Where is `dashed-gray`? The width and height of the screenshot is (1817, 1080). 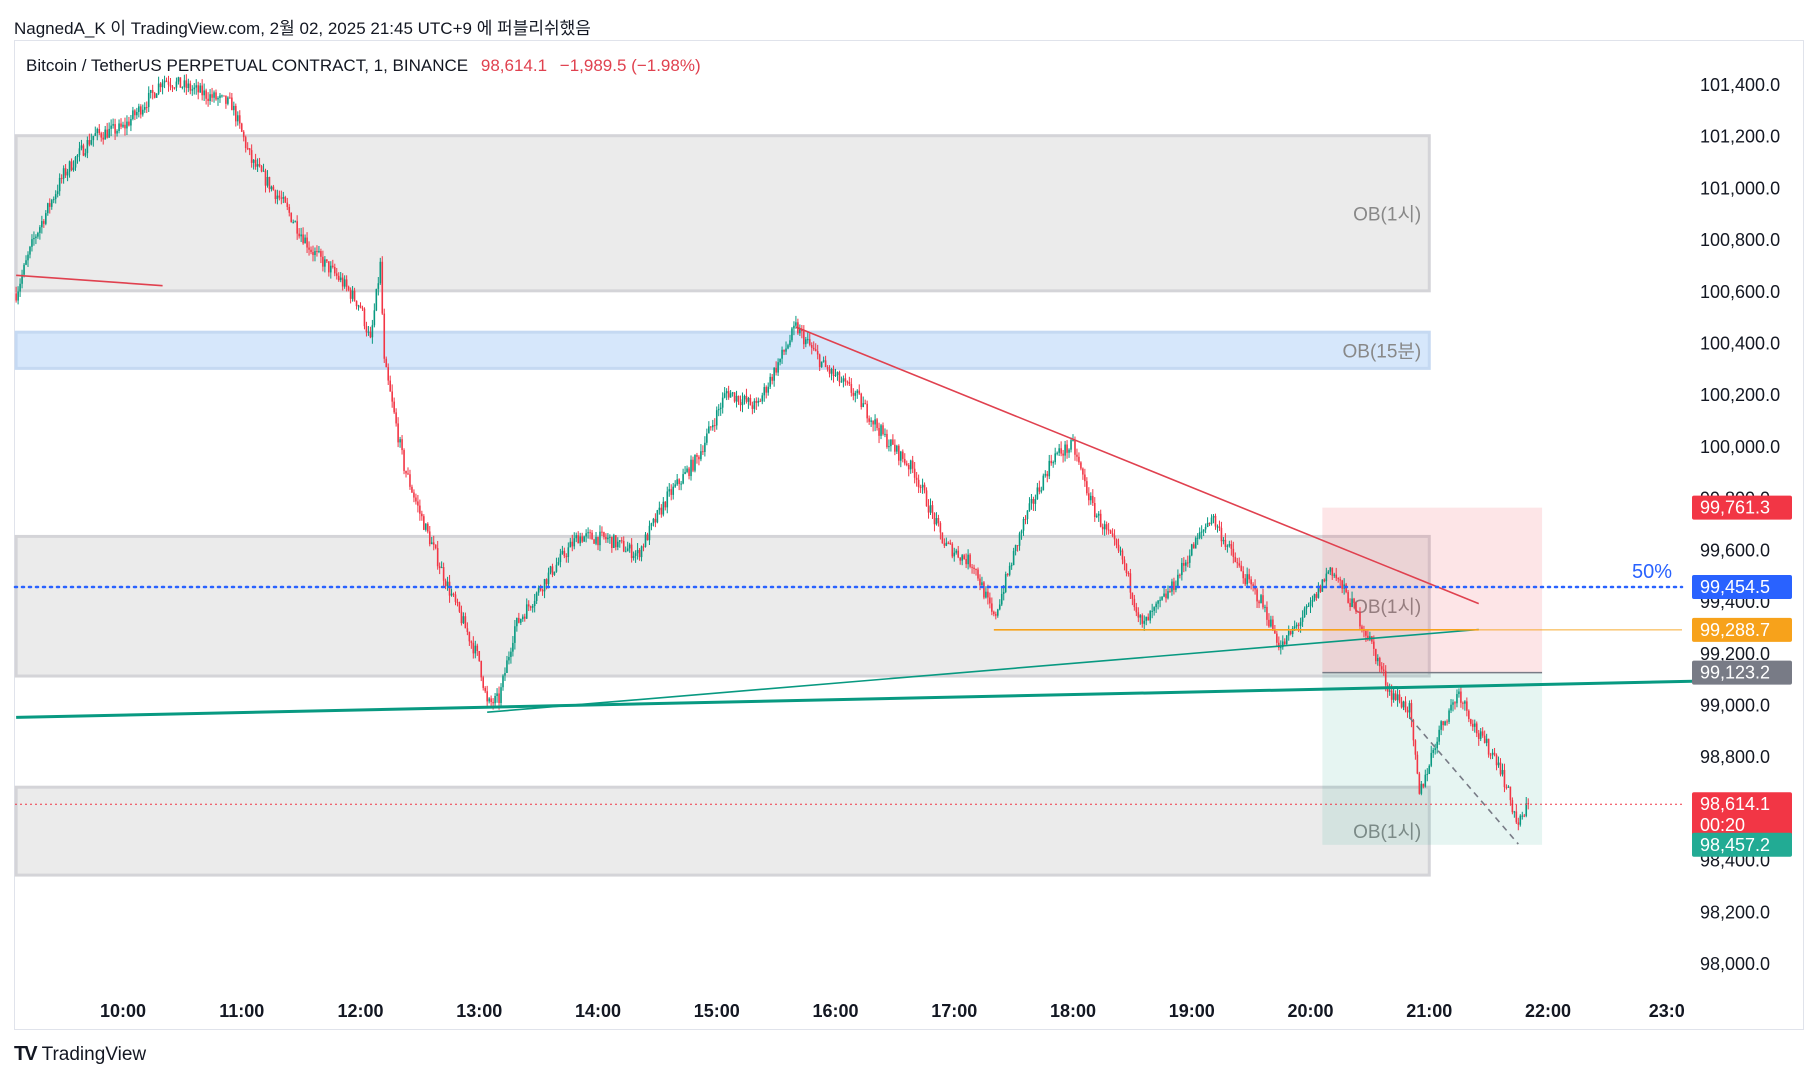 dashed-gray is located at coordinates (1463, 780).